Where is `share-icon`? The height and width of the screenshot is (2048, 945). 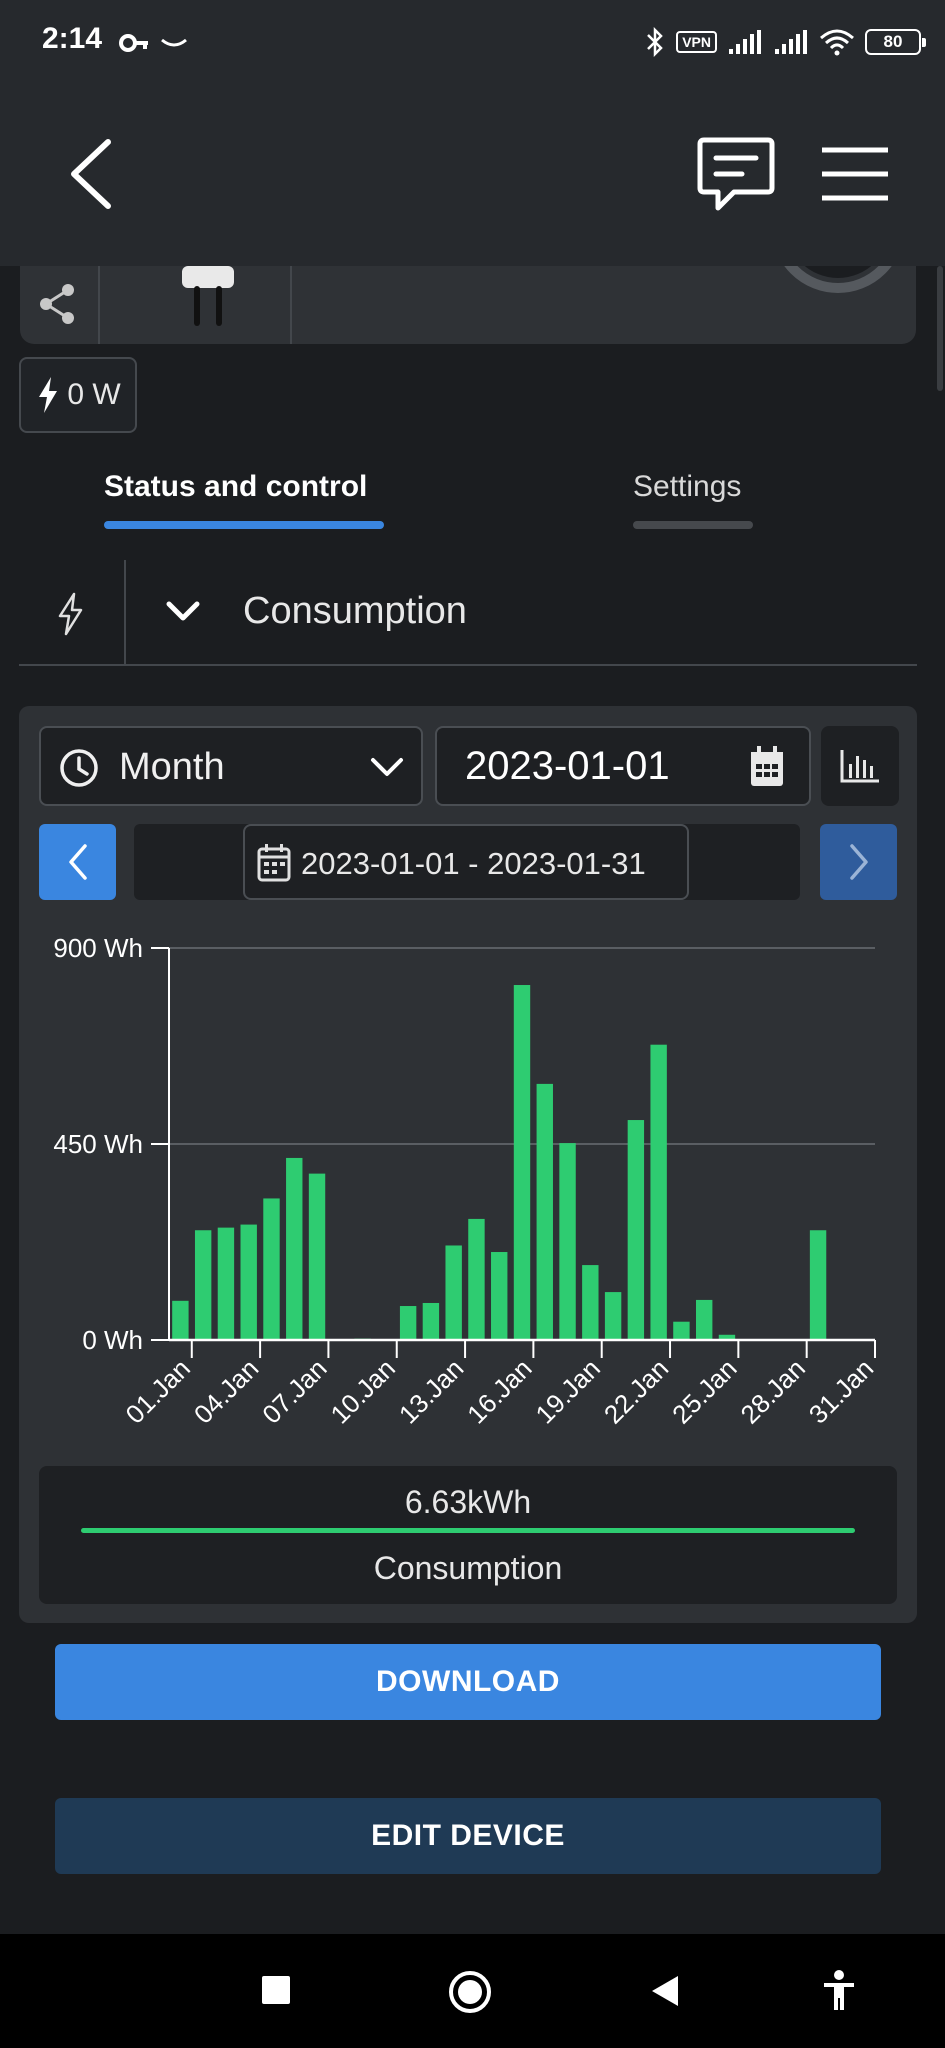
share-icon is located at coordinates (58, 304).